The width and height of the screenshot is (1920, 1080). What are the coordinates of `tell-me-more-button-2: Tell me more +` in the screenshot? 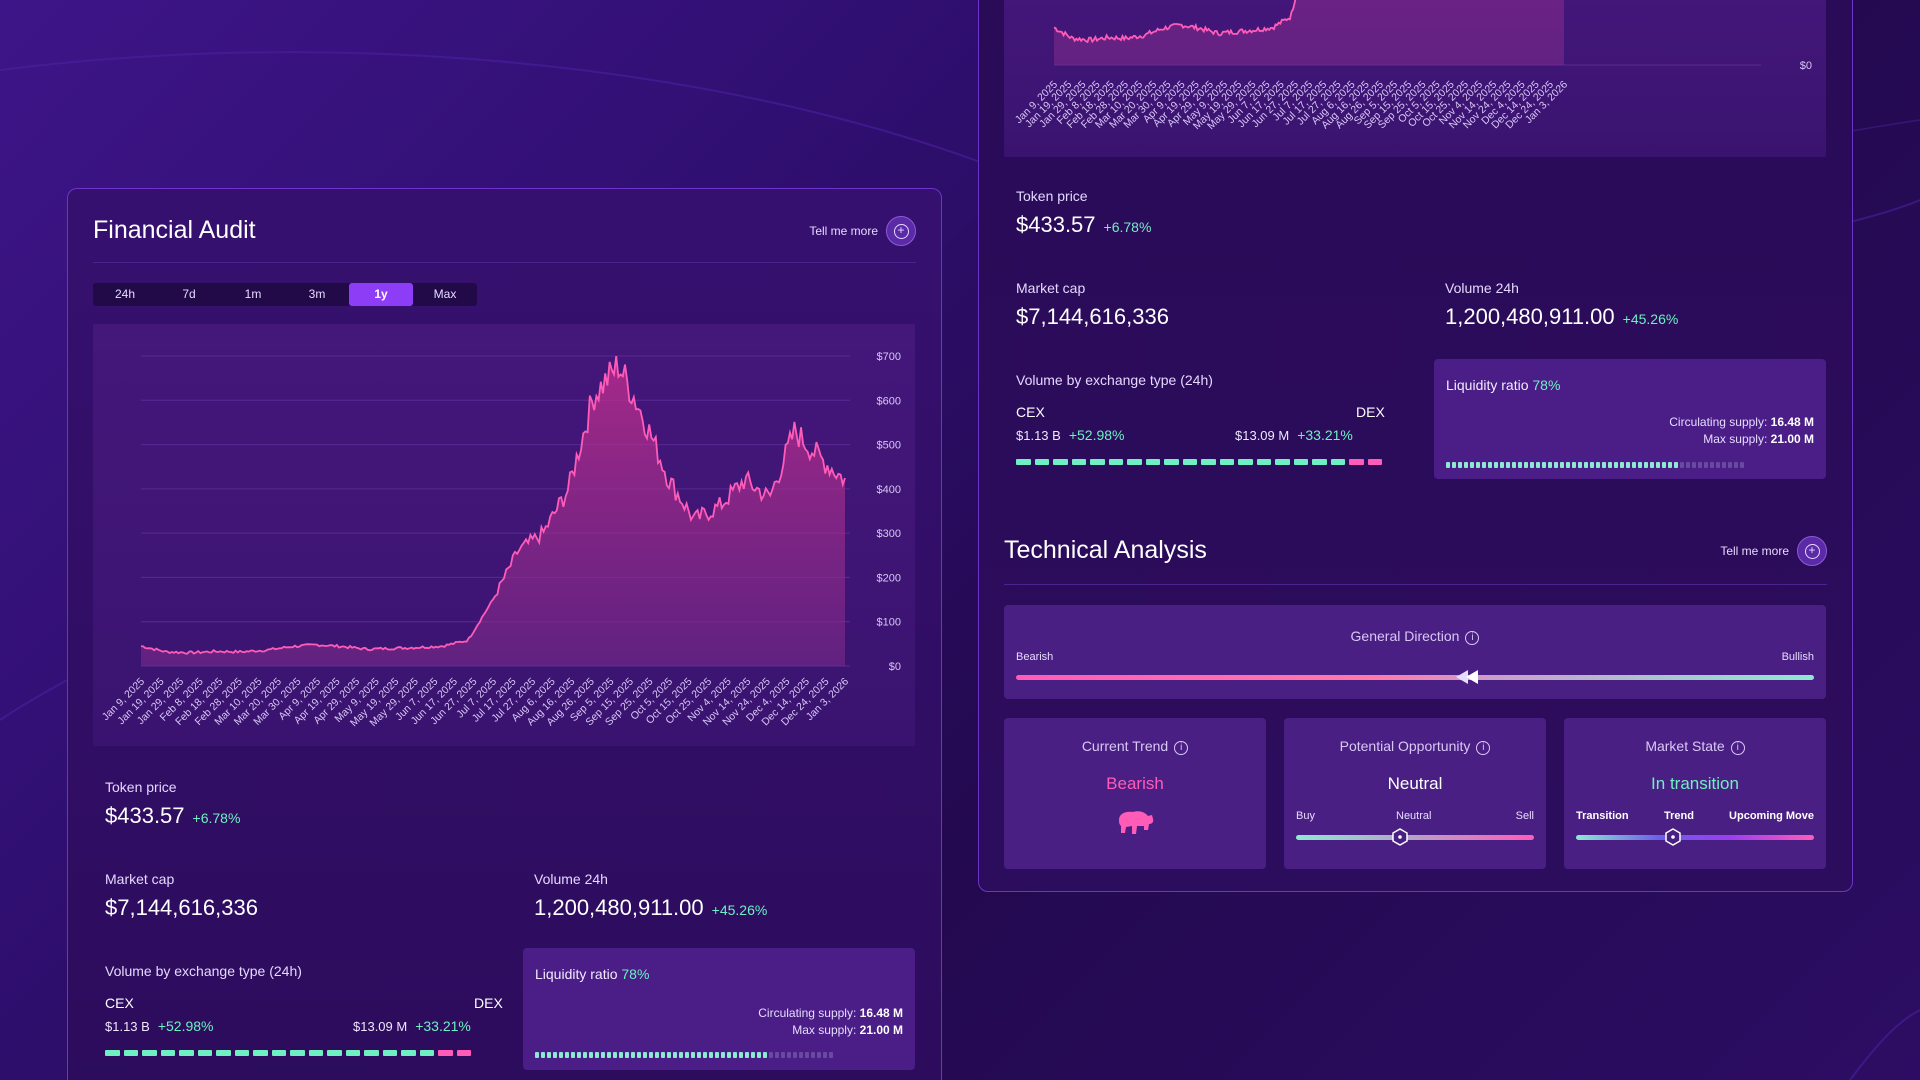 It's located at (1773, 551).